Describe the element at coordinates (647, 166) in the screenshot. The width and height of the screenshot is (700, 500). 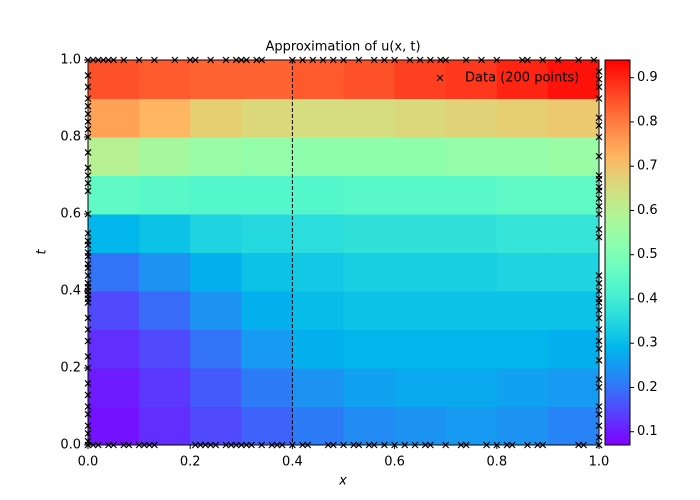
I see `colorbar-tick-label: 0.7` at that location.